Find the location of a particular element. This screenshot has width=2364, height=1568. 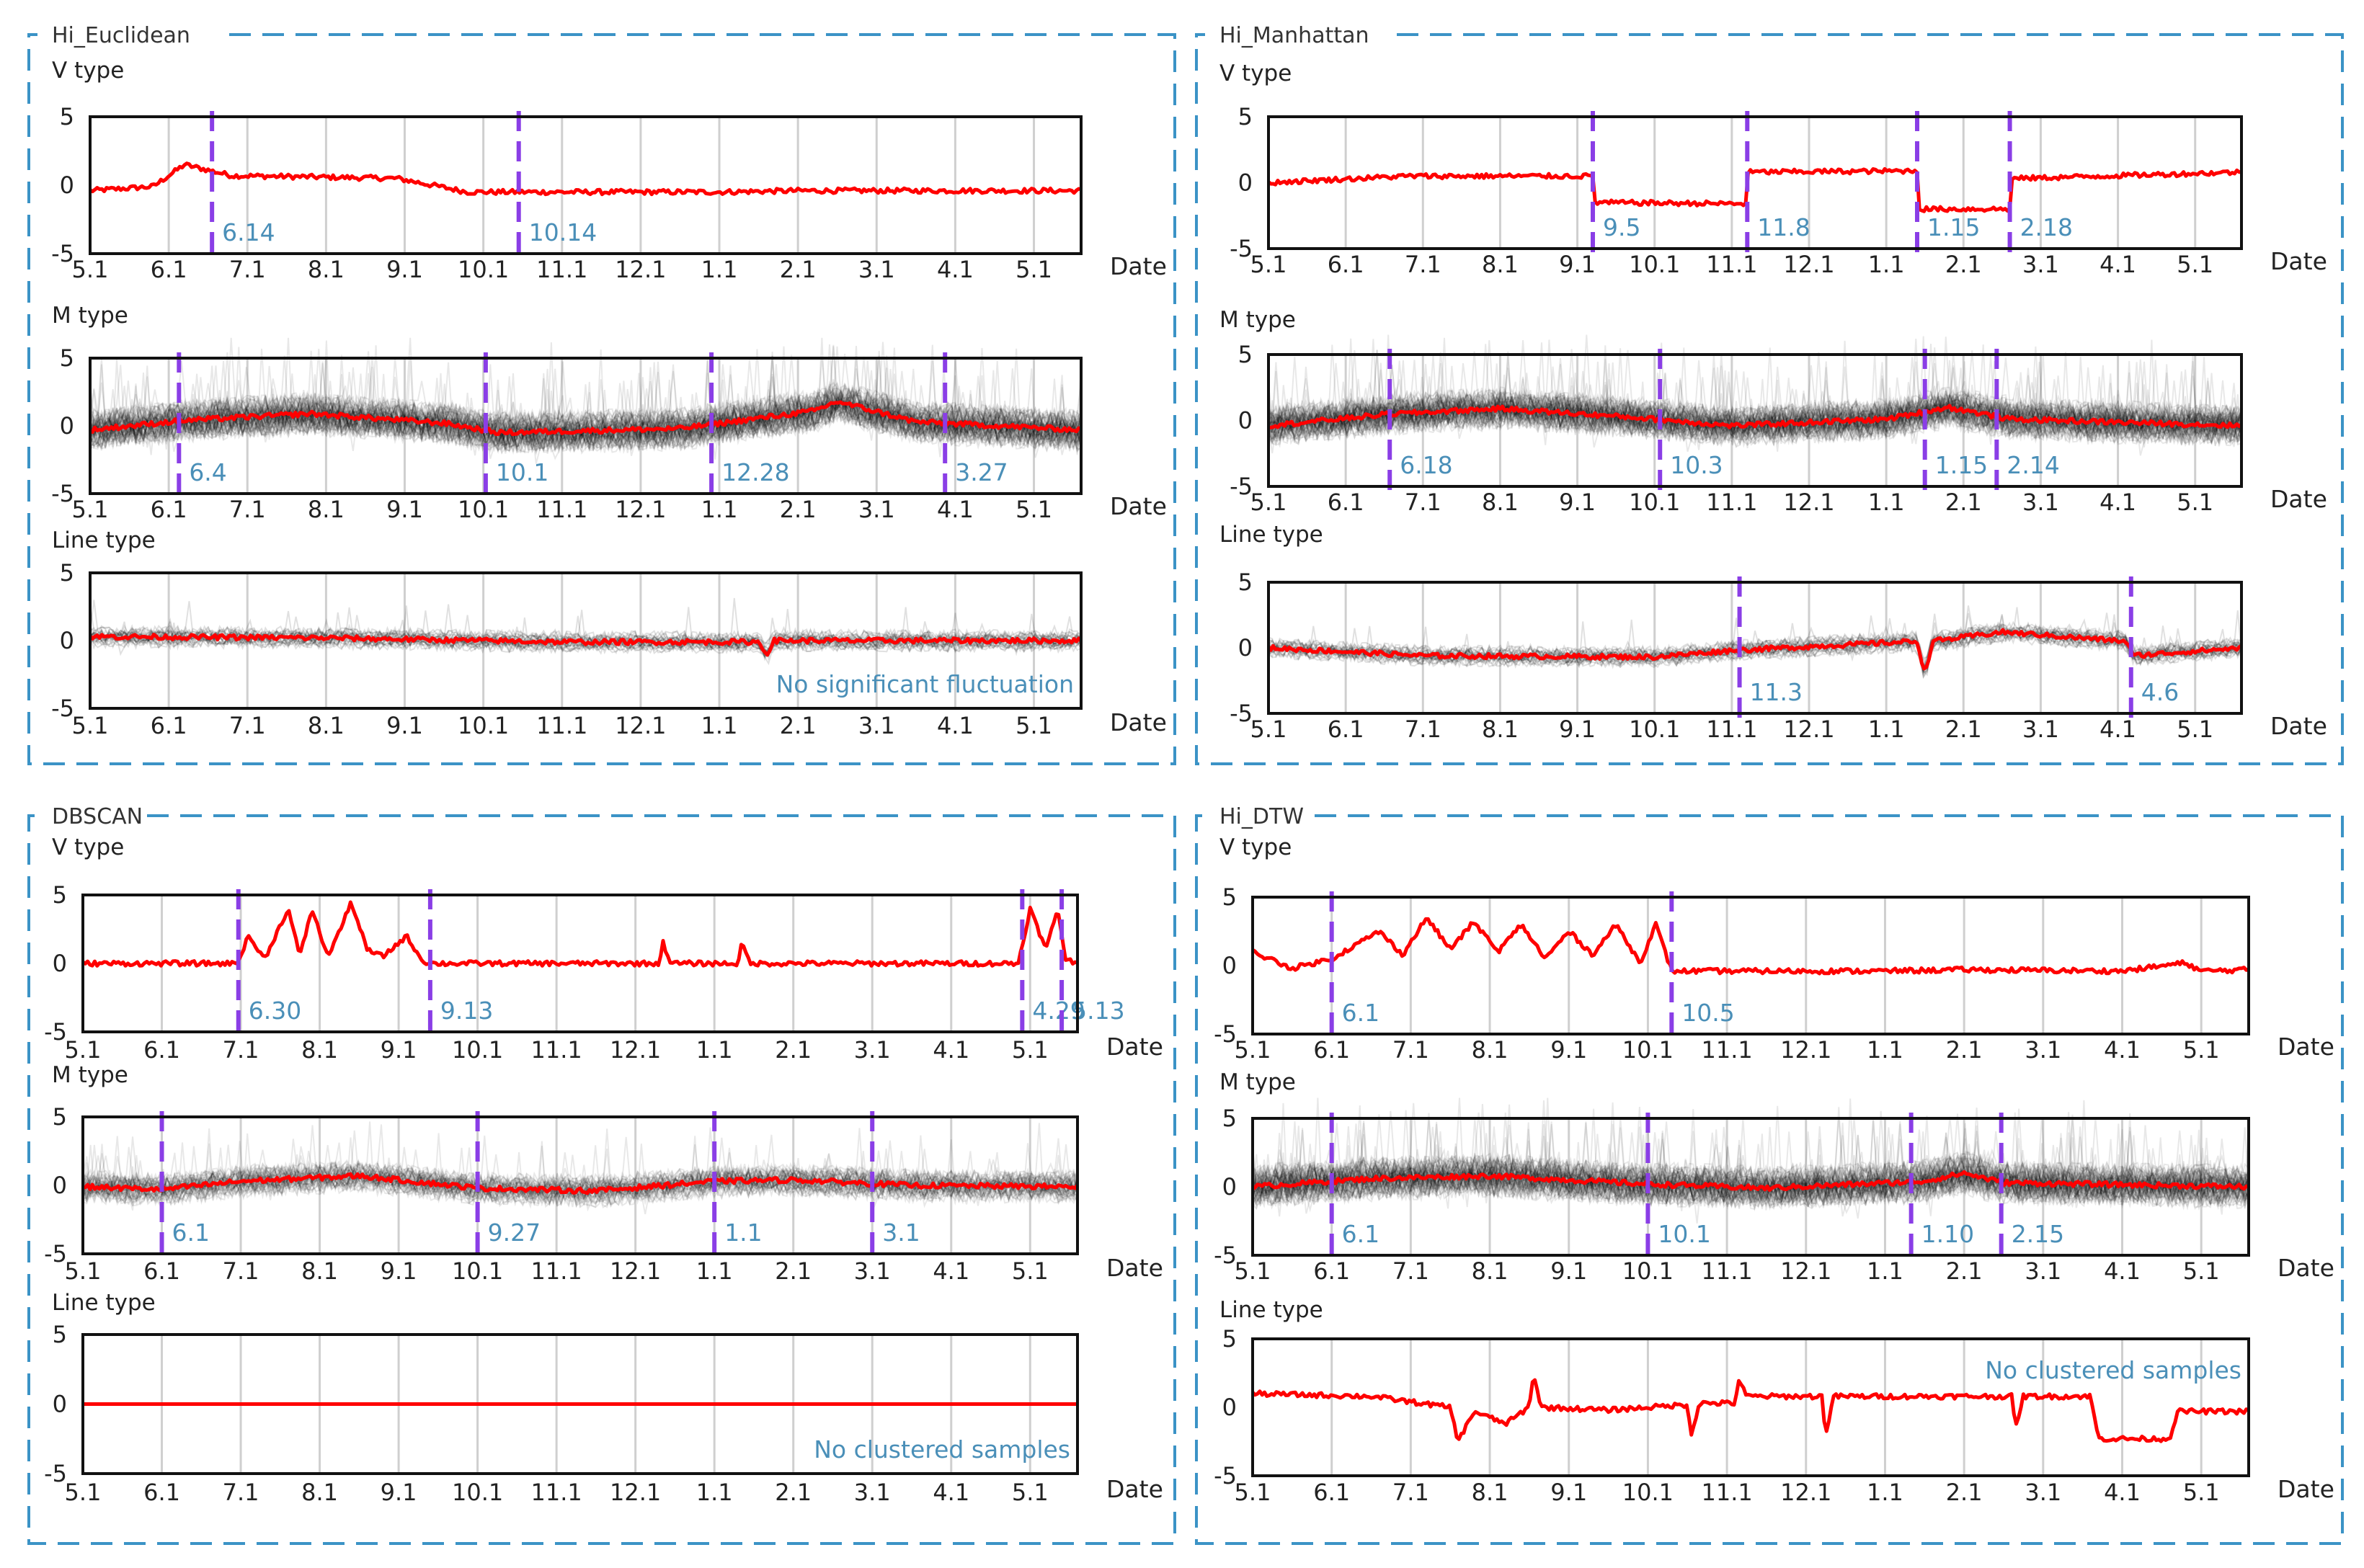

changepoint-label: 1.15 is located at coordinates (1953, 227).